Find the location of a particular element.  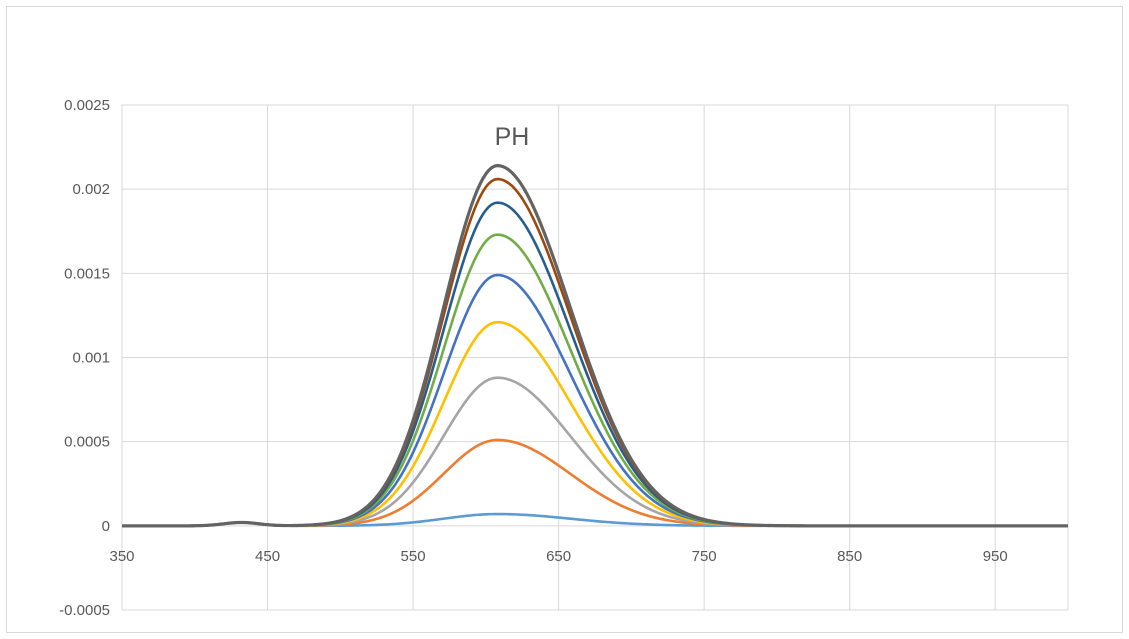

x-tick-label: 850 is located at coordinates (849, 556).